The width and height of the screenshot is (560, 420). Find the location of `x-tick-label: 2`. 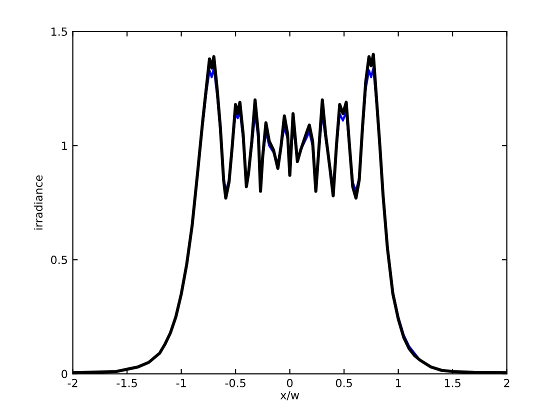

x-tick-label: 2 is located at coordinates (507, 383).